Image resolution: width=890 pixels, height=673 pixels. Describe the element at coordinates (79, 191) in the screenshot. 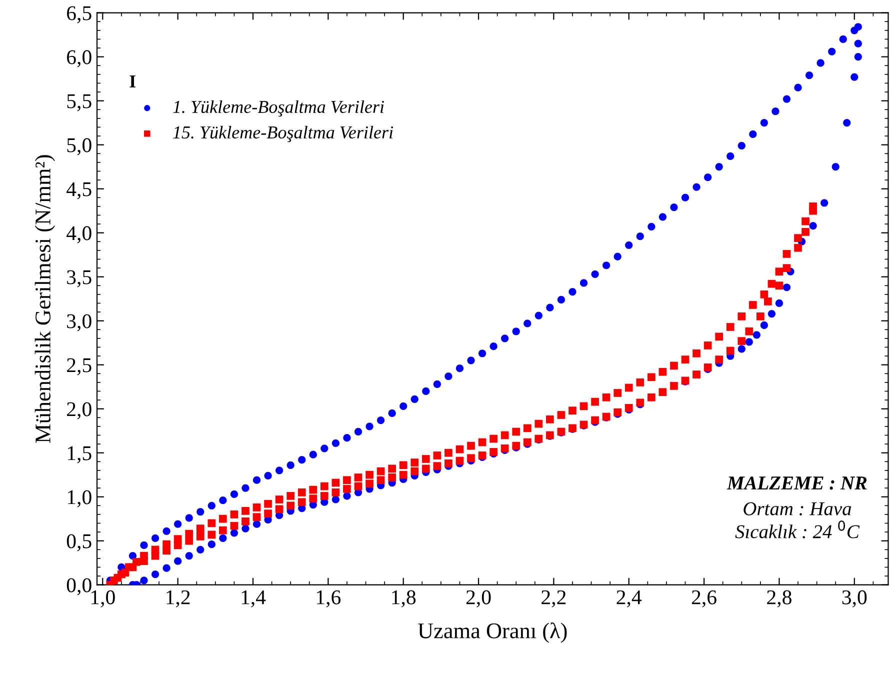

I see `y-tick-label: 4,5` at that location.